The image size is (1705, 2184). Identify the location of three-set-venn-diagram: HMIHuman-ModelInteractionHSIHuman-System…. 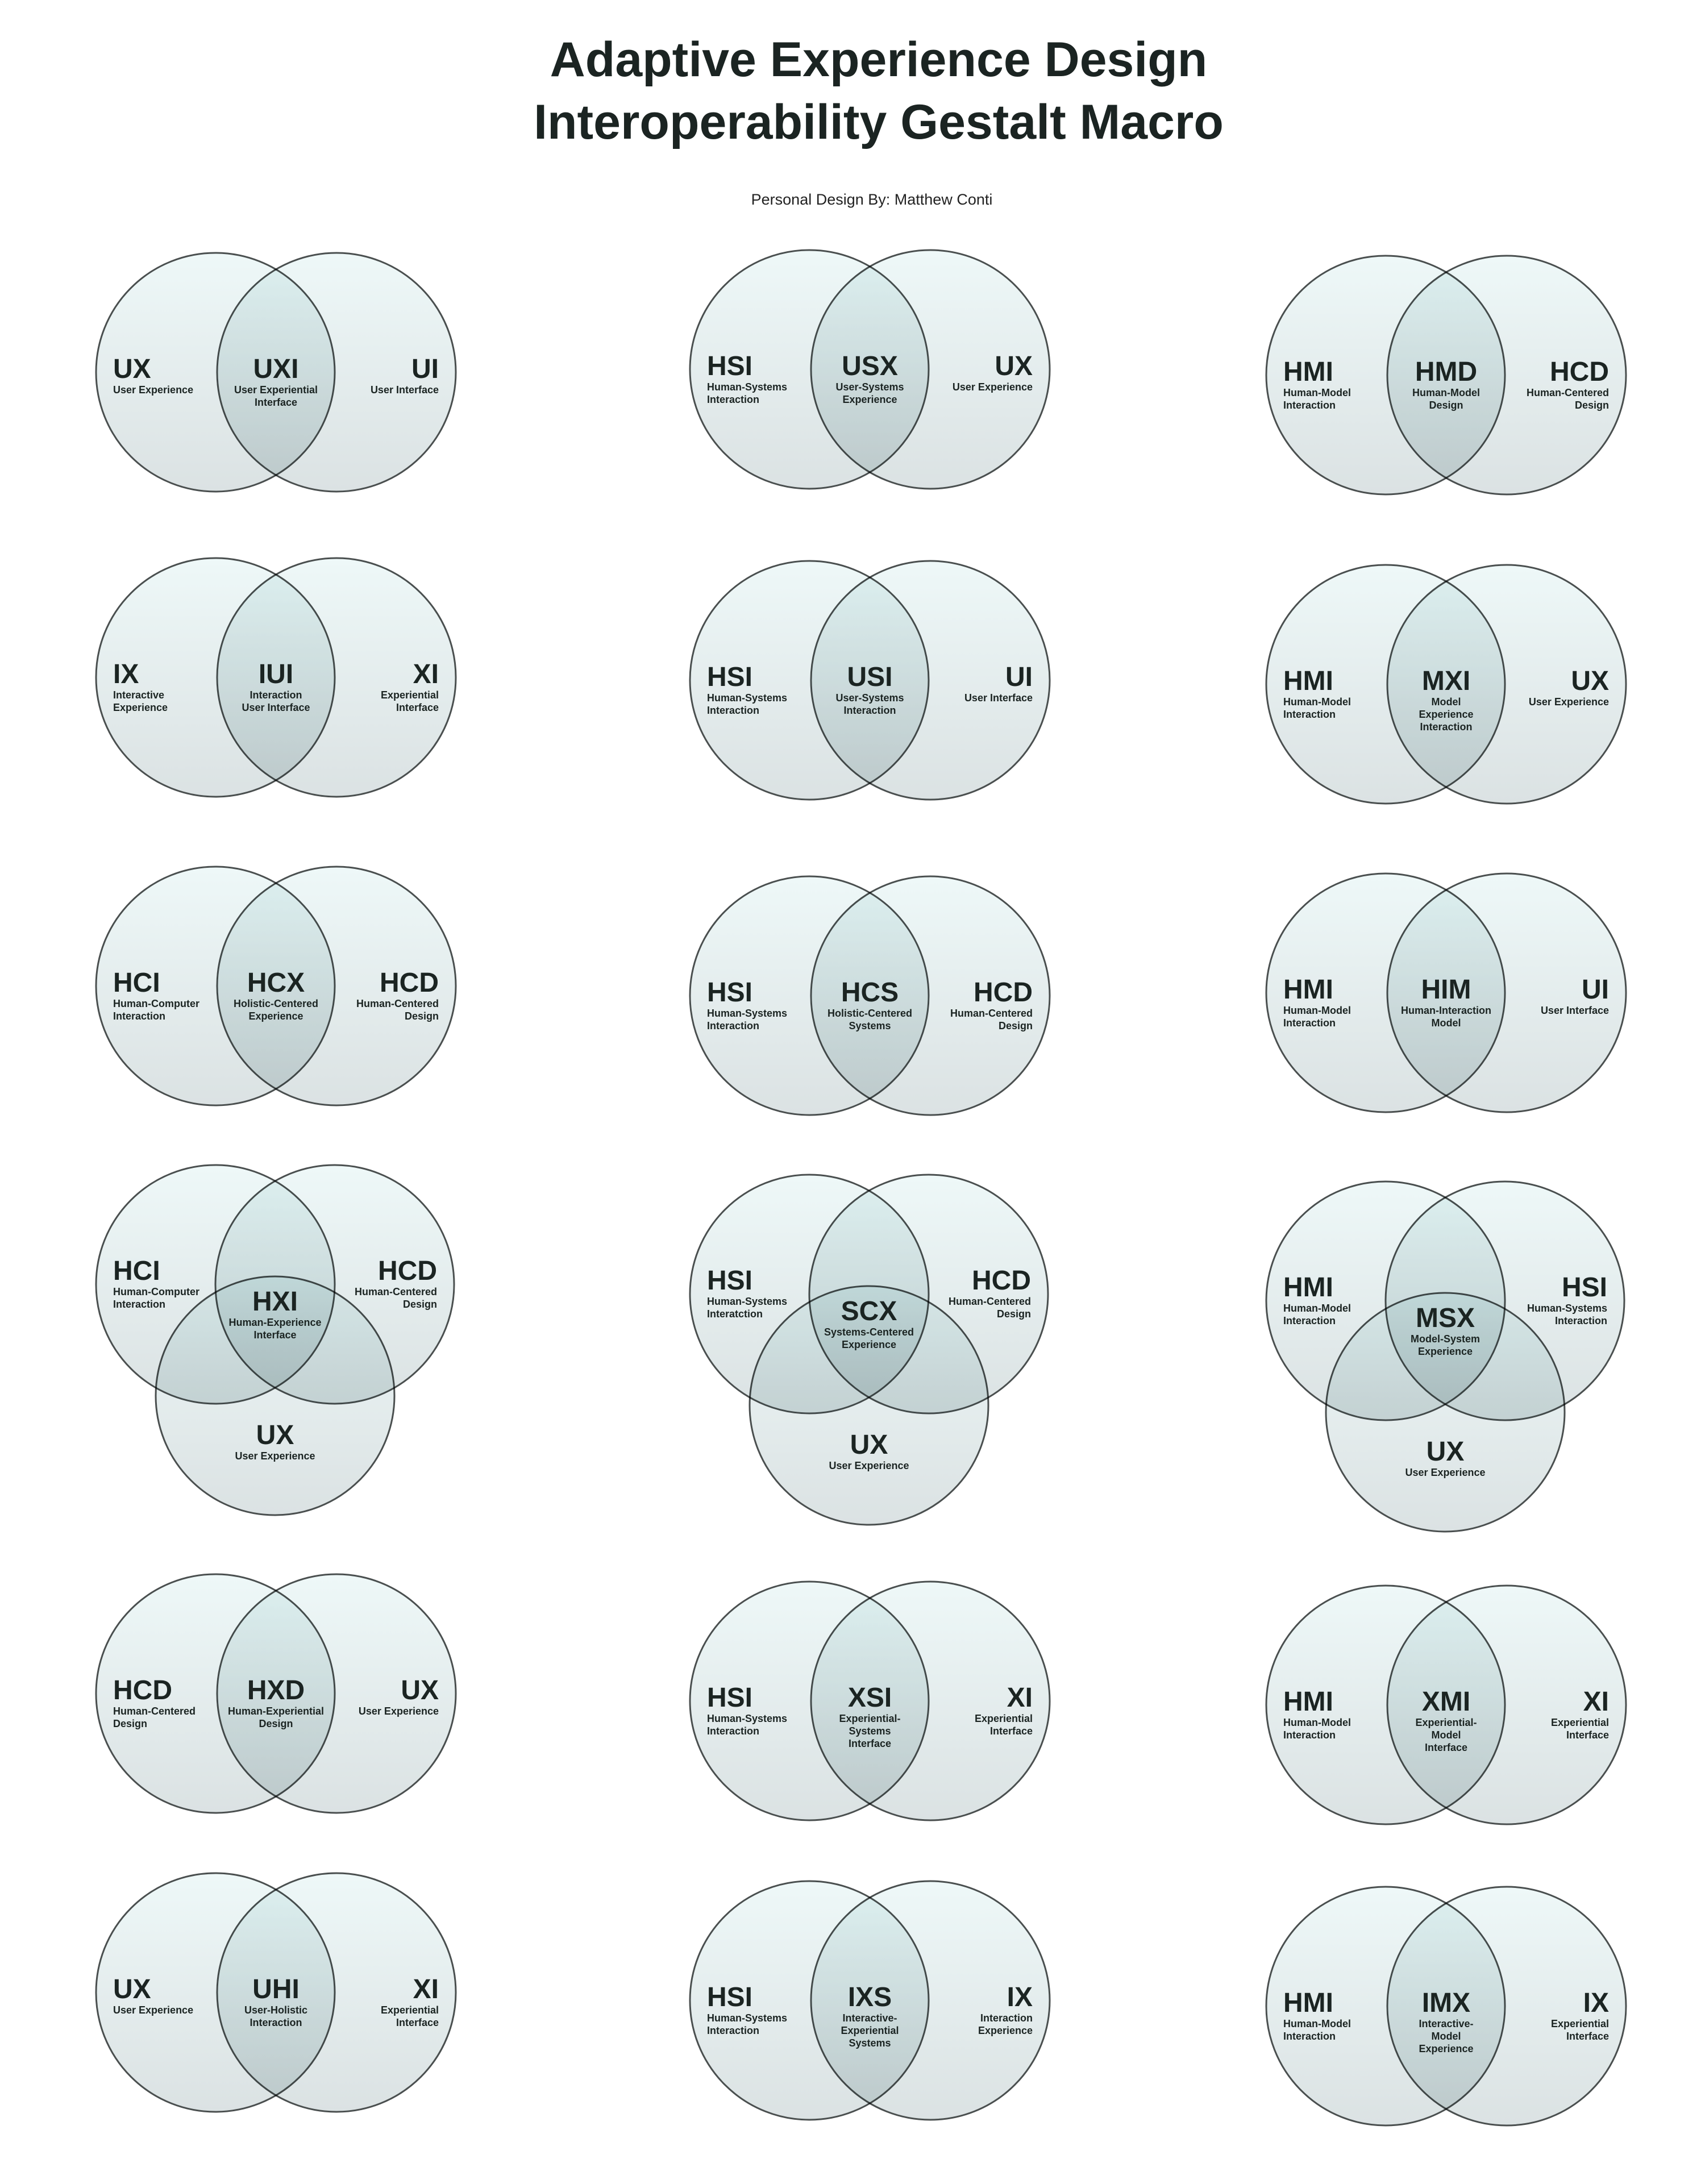
(1445, 1356).